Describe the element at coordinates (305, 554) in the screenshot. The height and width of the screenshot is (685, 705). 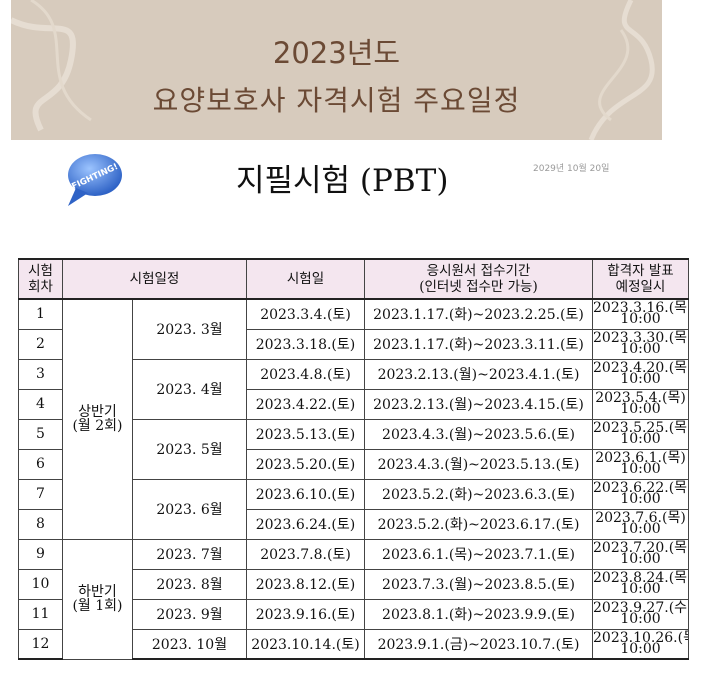
I see `exam-date-cell: 2023.7.8.(토)` at that location.